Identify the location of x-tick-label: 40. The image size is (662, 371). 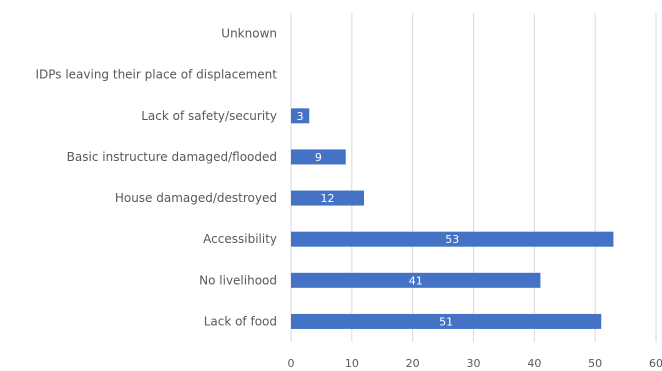
(534, 363).